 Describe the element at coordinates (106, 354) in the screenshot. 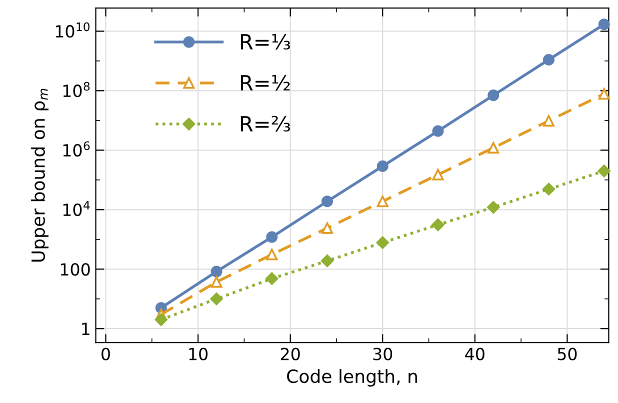

I see `x-tick-label: 0` at that location.